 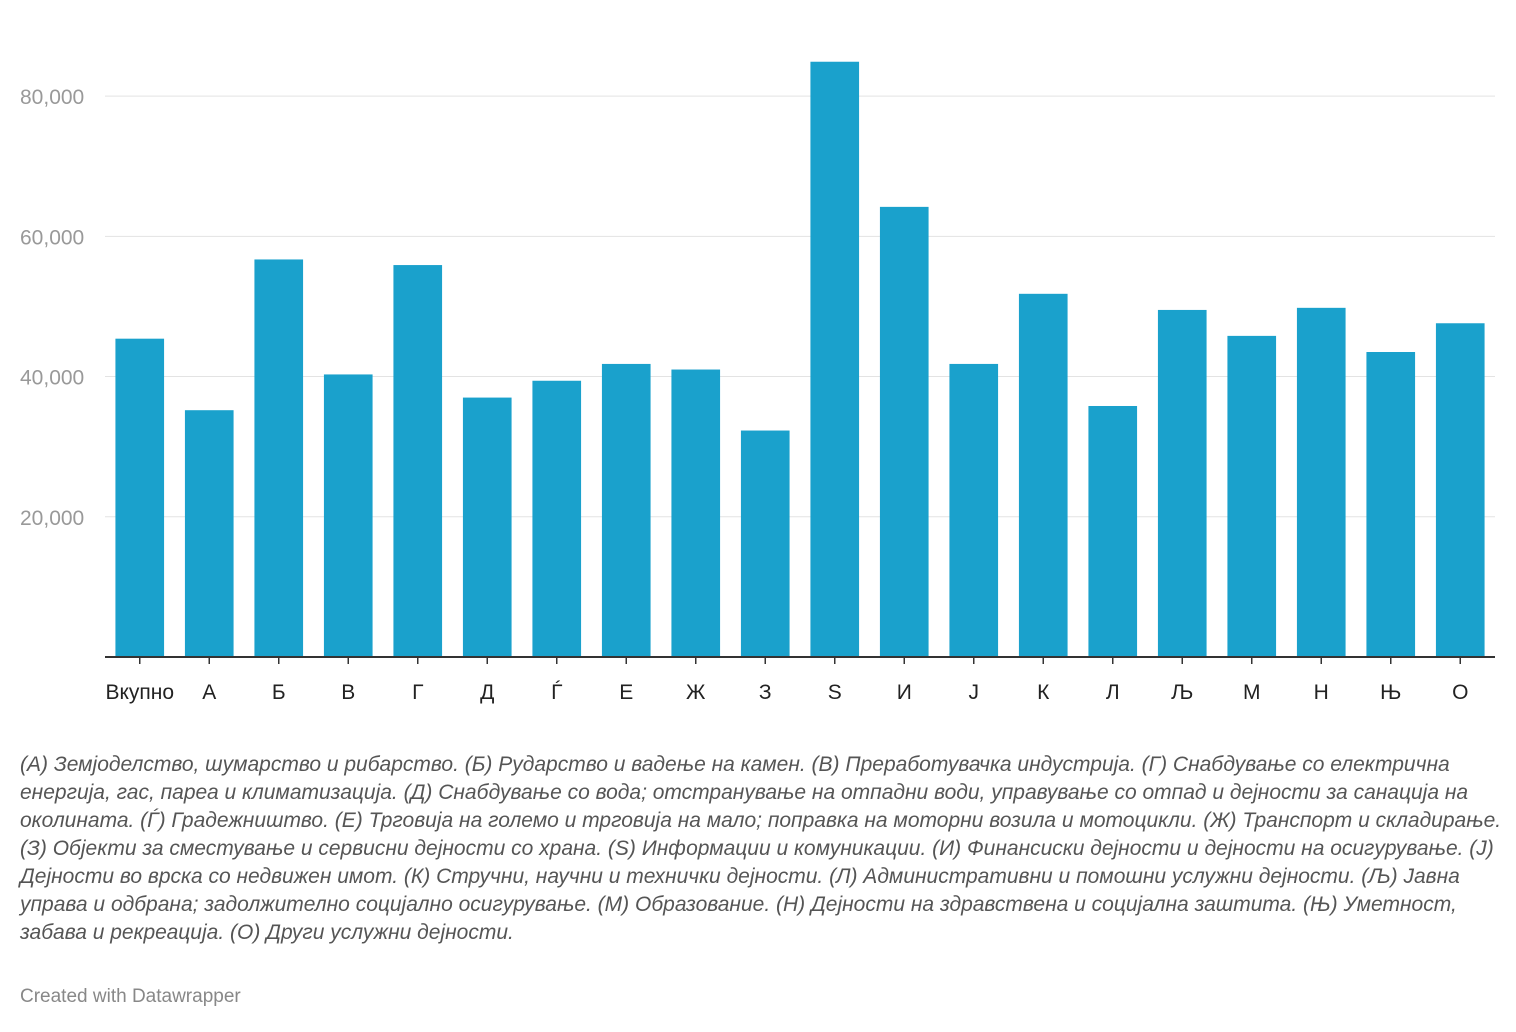 What do you see at coordinates (130, 996) in the screenshot?
I see `datawrapper-credit: Created with Datawrapper` at bounding box center [130, 996].